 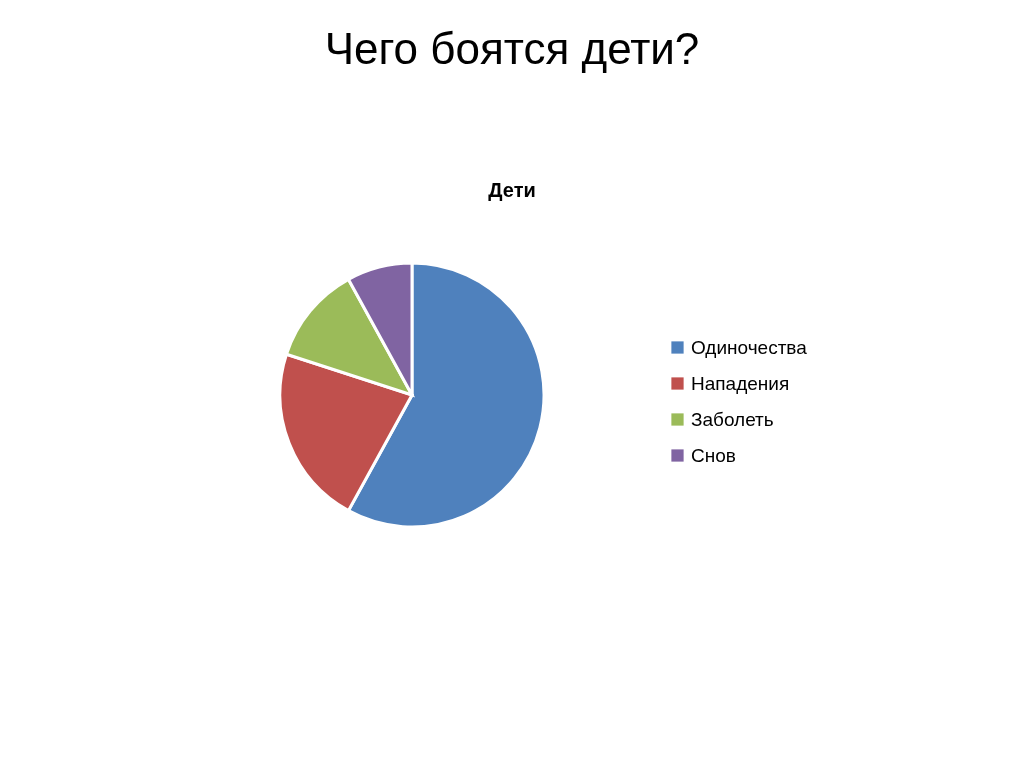 What do you see at coordinates (512, 48) in the screenshot?
I see `chart-title: Чего боятся дети?` at bounding box center [512, 48].